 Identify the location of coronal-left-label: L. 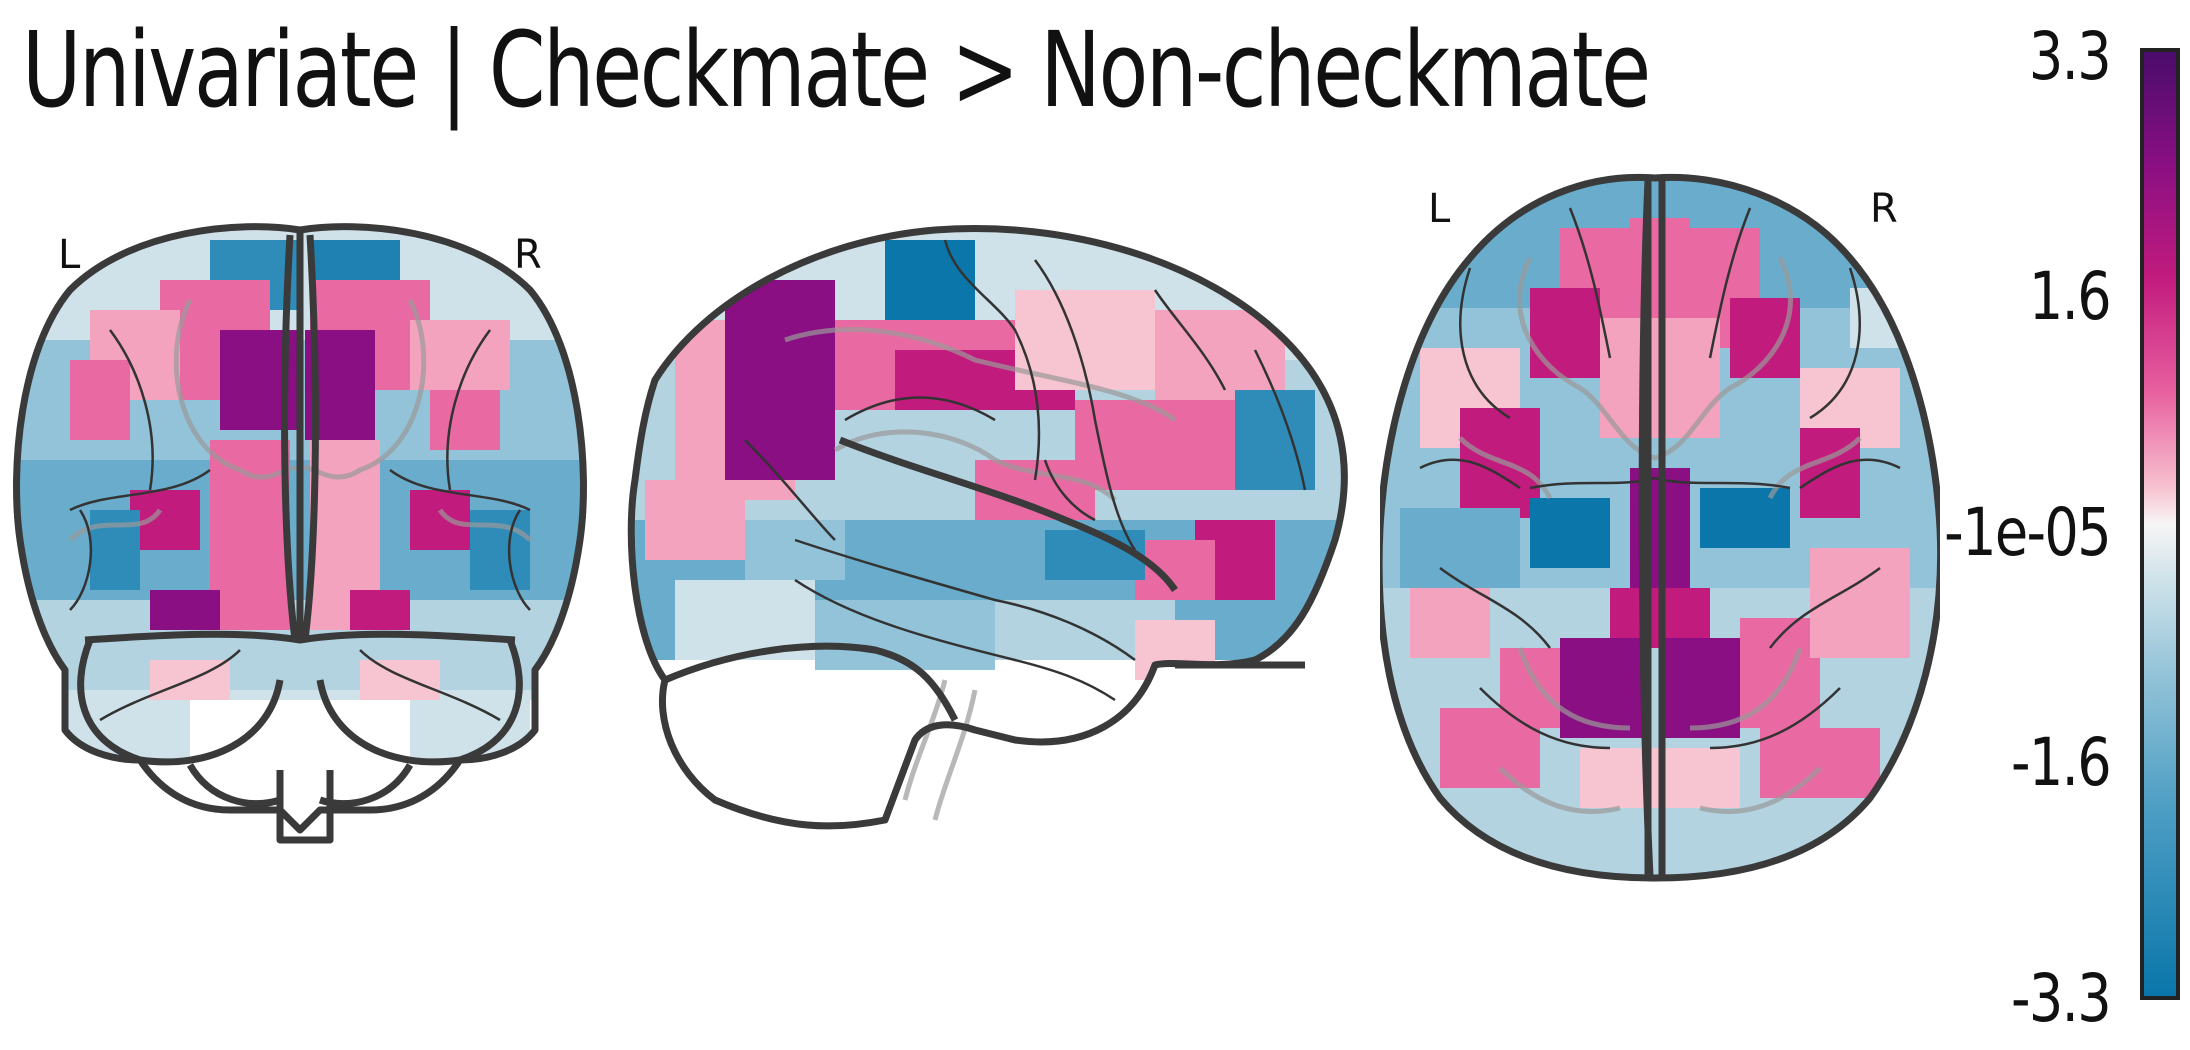
(69, 255).